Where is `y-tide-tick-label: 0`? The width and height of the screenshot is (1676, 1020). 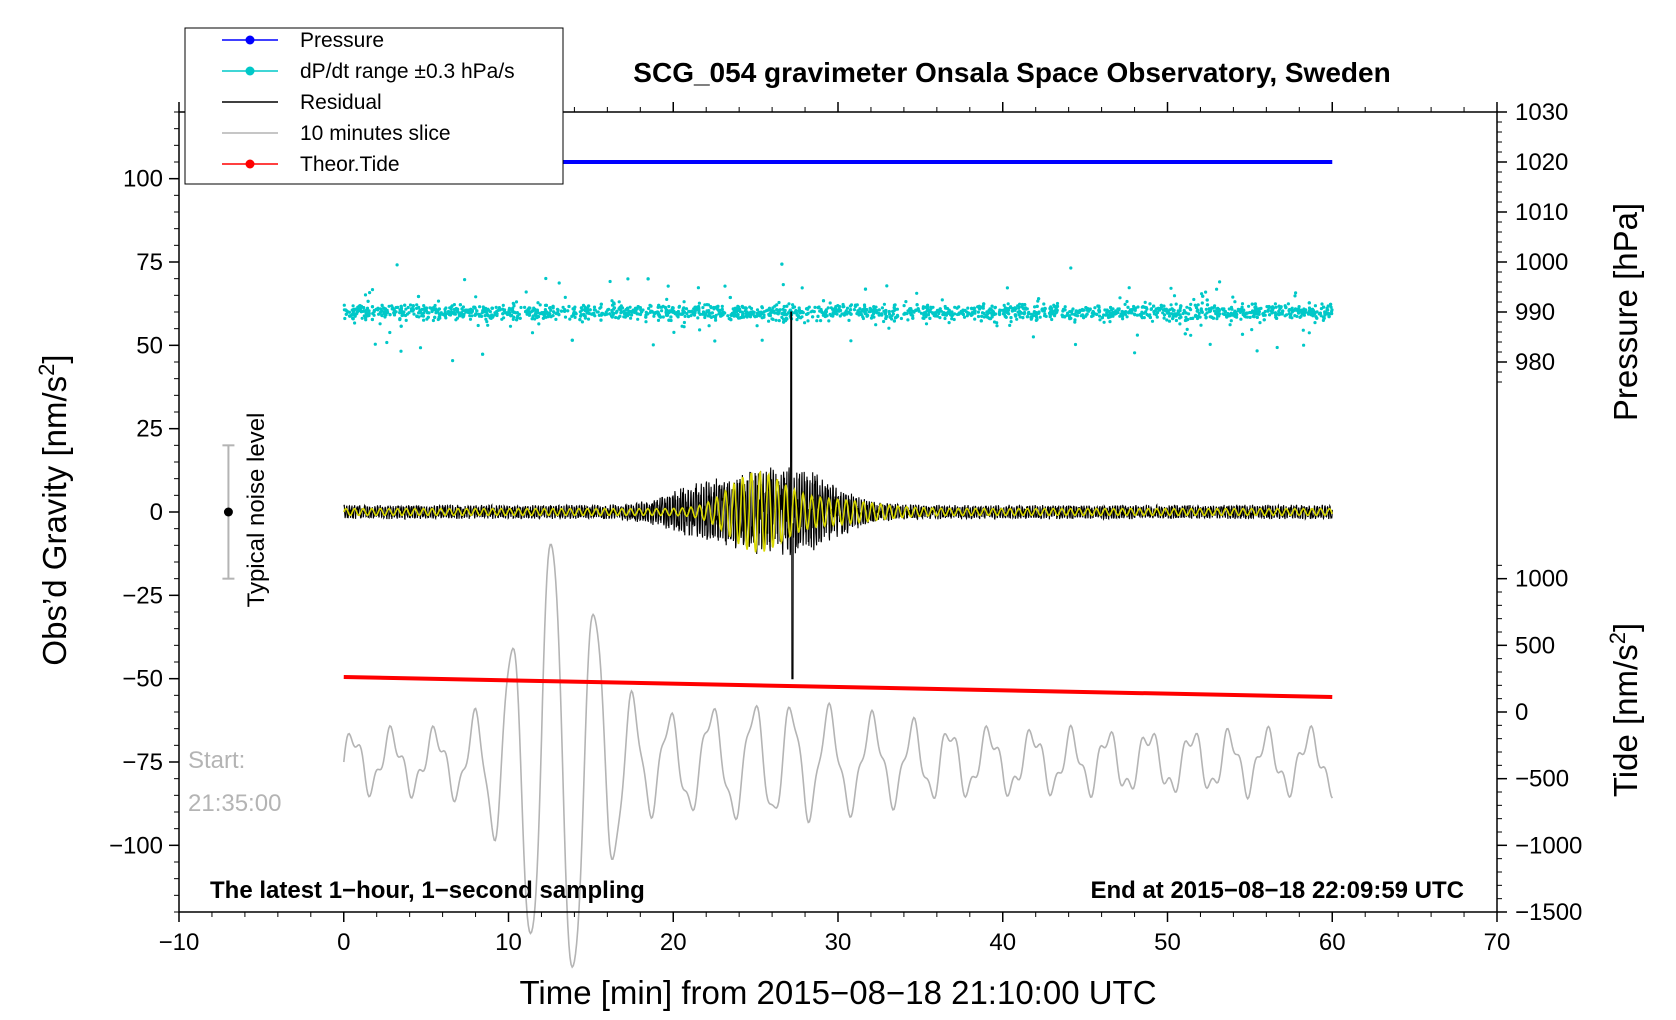
y-tide-tick-label: 0 is located at coordinates (1521, 712).